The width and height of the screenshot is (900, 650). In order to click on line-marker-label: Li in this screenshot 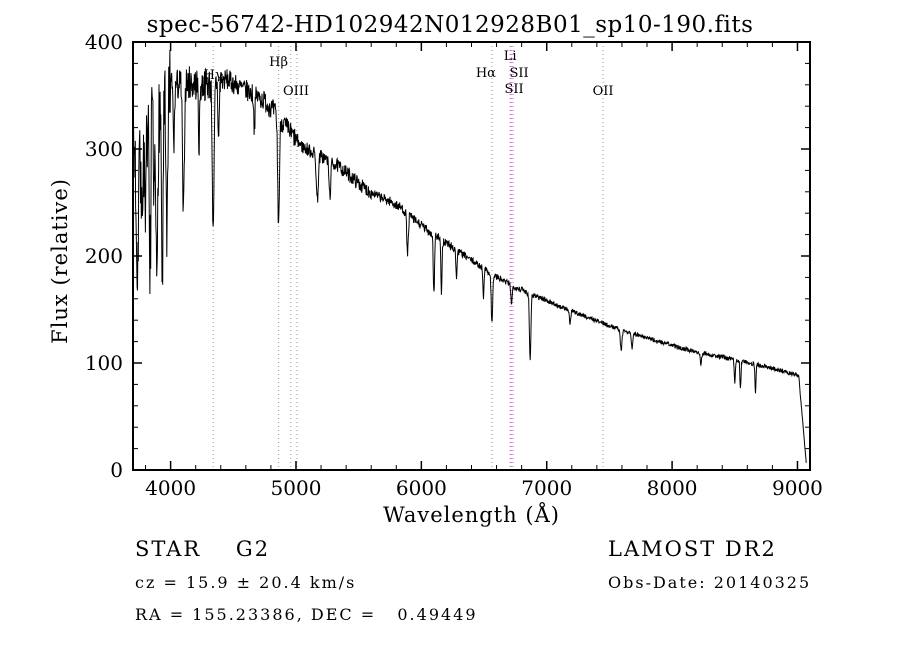, I will do `click(510, 56)`.